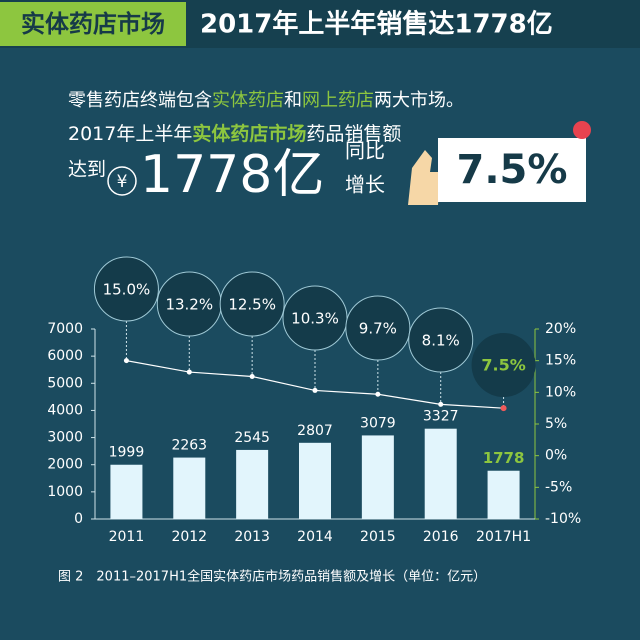 This screenshot has width=640, height=640. I want to click on x-tick-label: 2013, so click(252, 537).